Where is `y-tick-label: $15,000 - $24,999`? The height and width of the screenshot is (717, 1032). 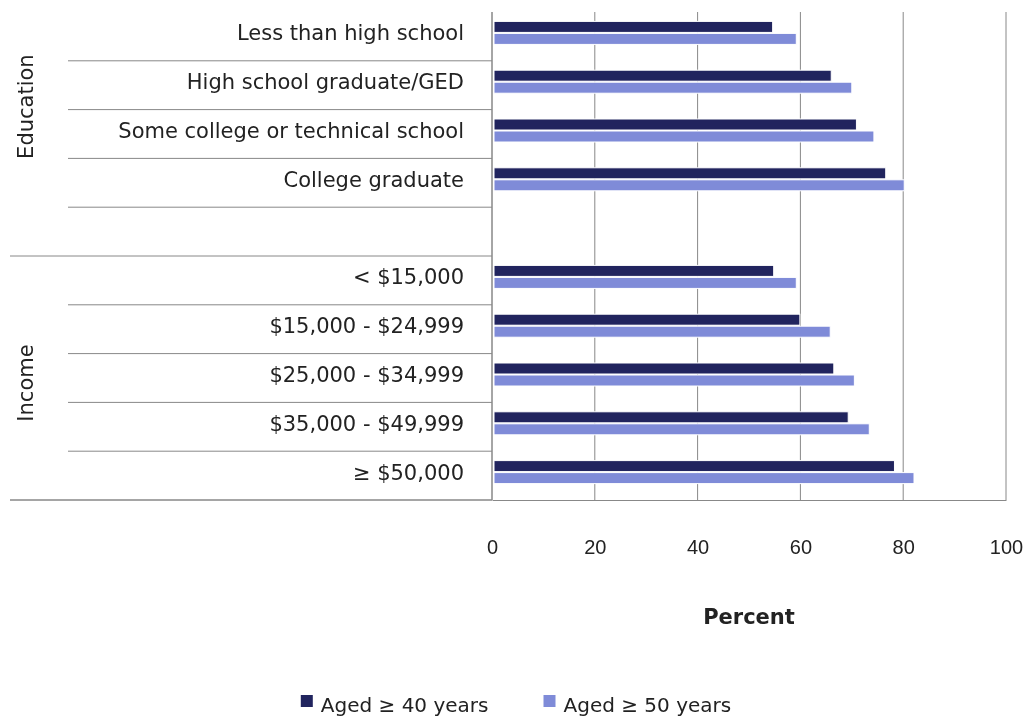 y-tick-label: $15,000 - $24,999 is located at coordinates (366, 326).